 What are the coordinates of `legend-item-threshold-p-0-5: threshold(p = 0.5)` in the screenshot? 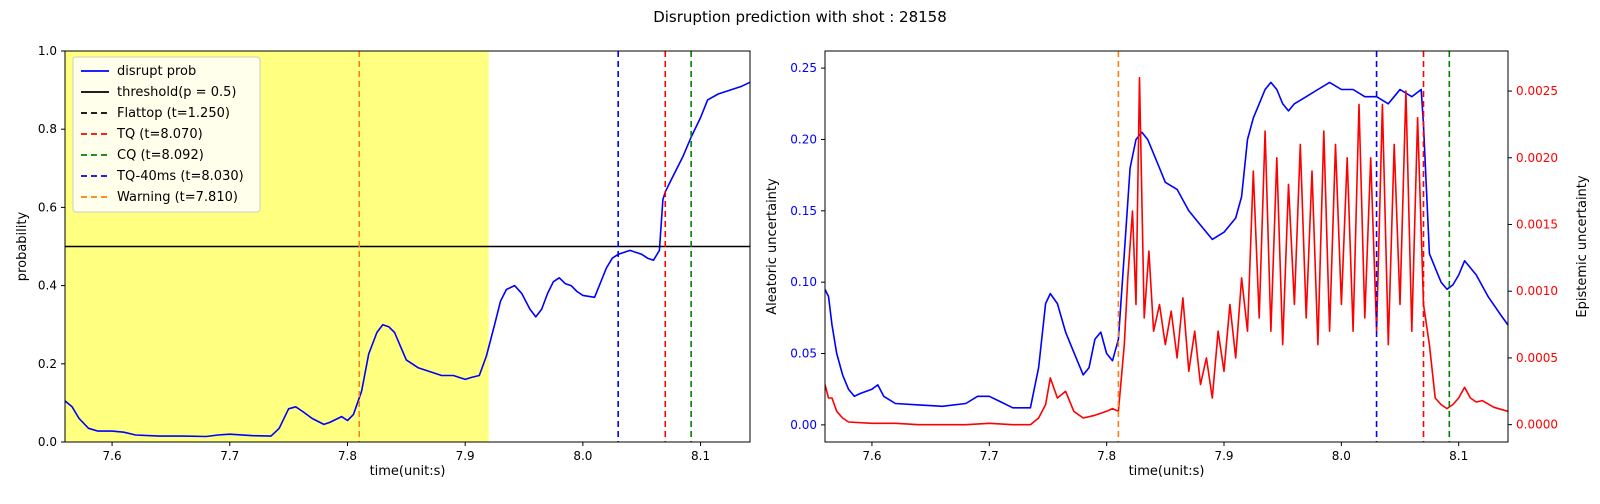 It's located at (158, 92).